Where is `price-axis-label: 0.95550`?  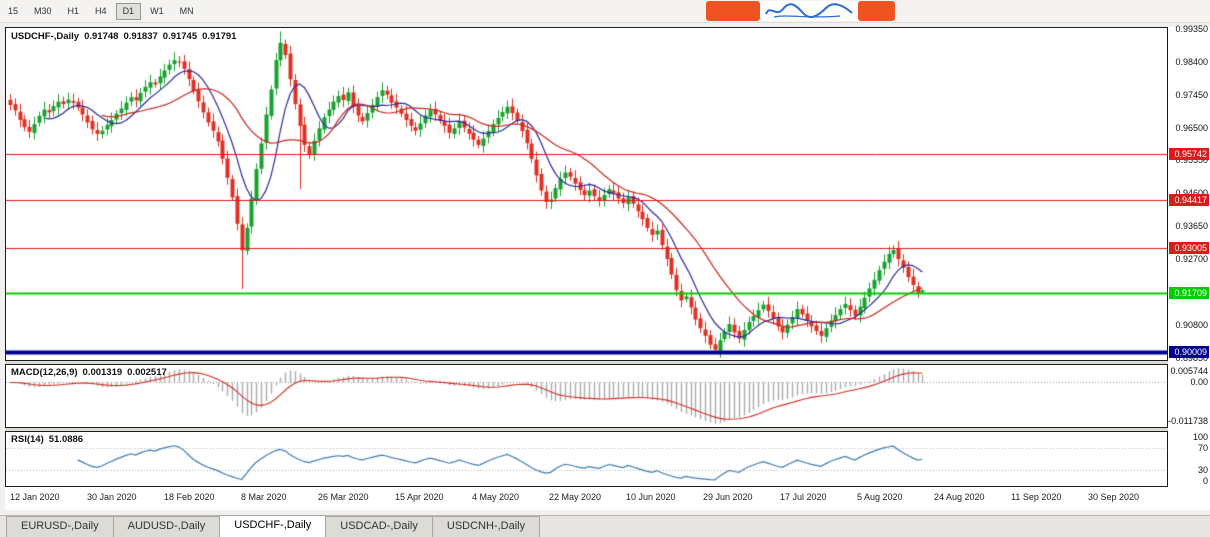 price-axis-label: 0.95550 is located at coordinates (1191, 160).